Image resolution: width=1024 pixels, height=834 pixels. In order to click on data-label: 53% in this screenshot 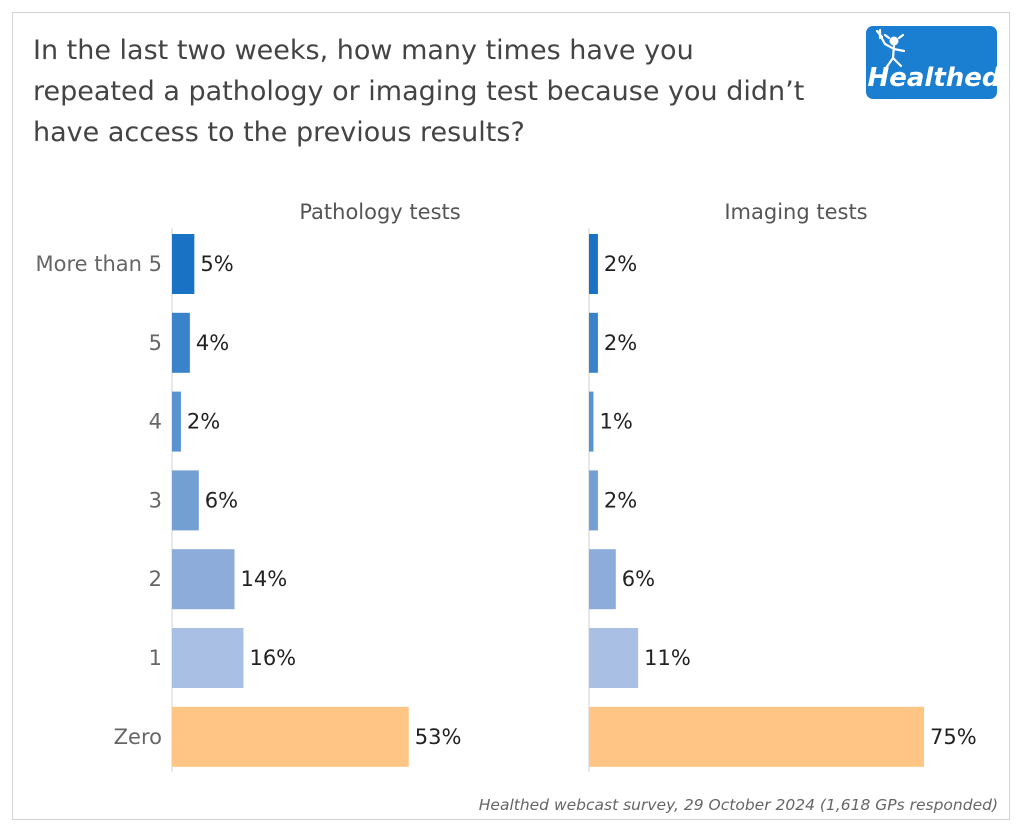, I will do `click(438, 737)`.